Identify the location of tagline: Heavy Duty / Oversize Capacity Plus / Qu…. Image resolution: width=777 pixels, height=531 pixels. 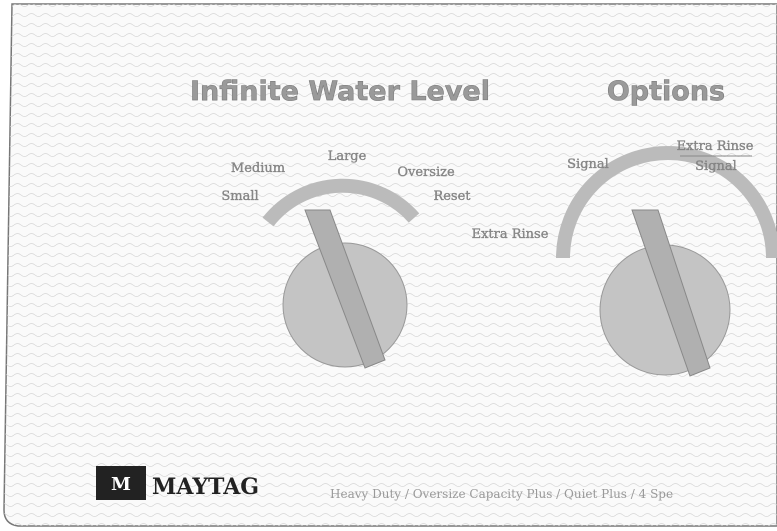
(501, 494).